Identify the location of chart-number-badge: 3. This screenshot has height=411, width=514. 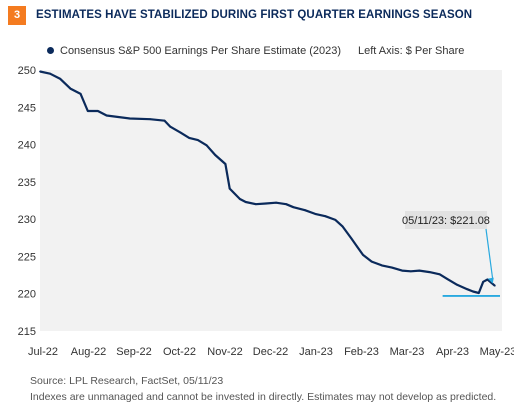
(17, 15).